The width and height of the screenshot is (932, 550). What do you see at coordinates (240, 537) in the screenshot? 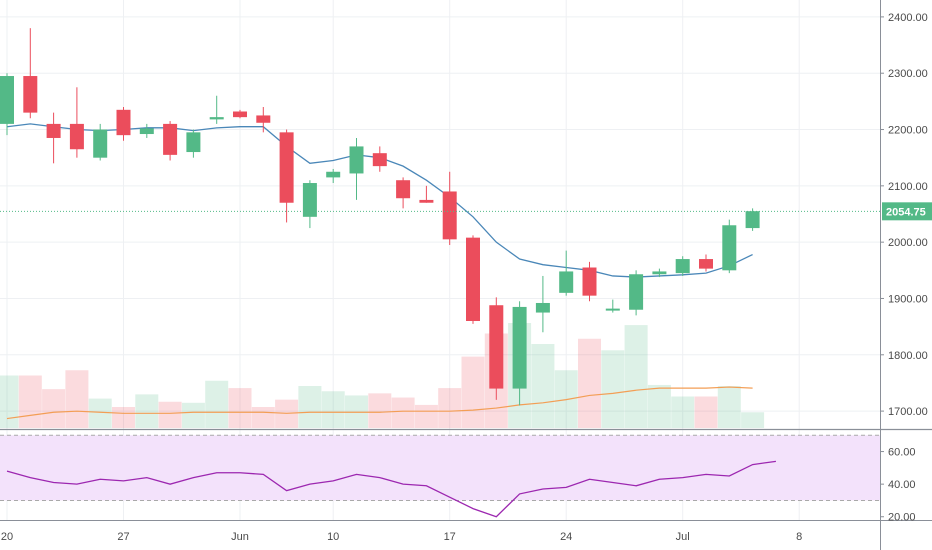
I see `x-tick-label: Jun` at bounding box center [240, 537].